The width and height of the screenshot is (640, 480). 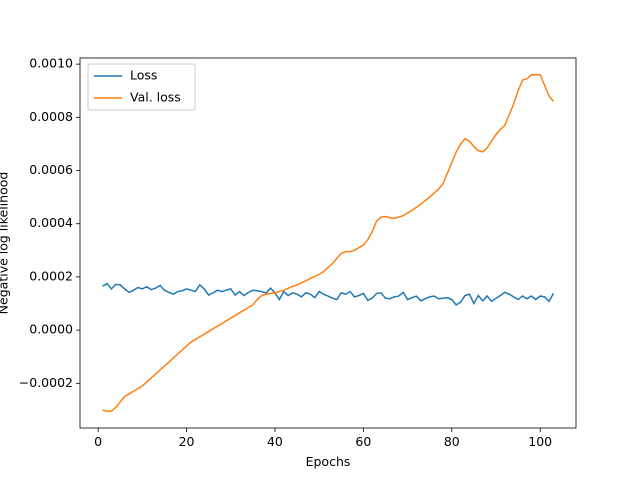 I want to click on y-tick-label: 0.0010, so click(x=51, y=63).